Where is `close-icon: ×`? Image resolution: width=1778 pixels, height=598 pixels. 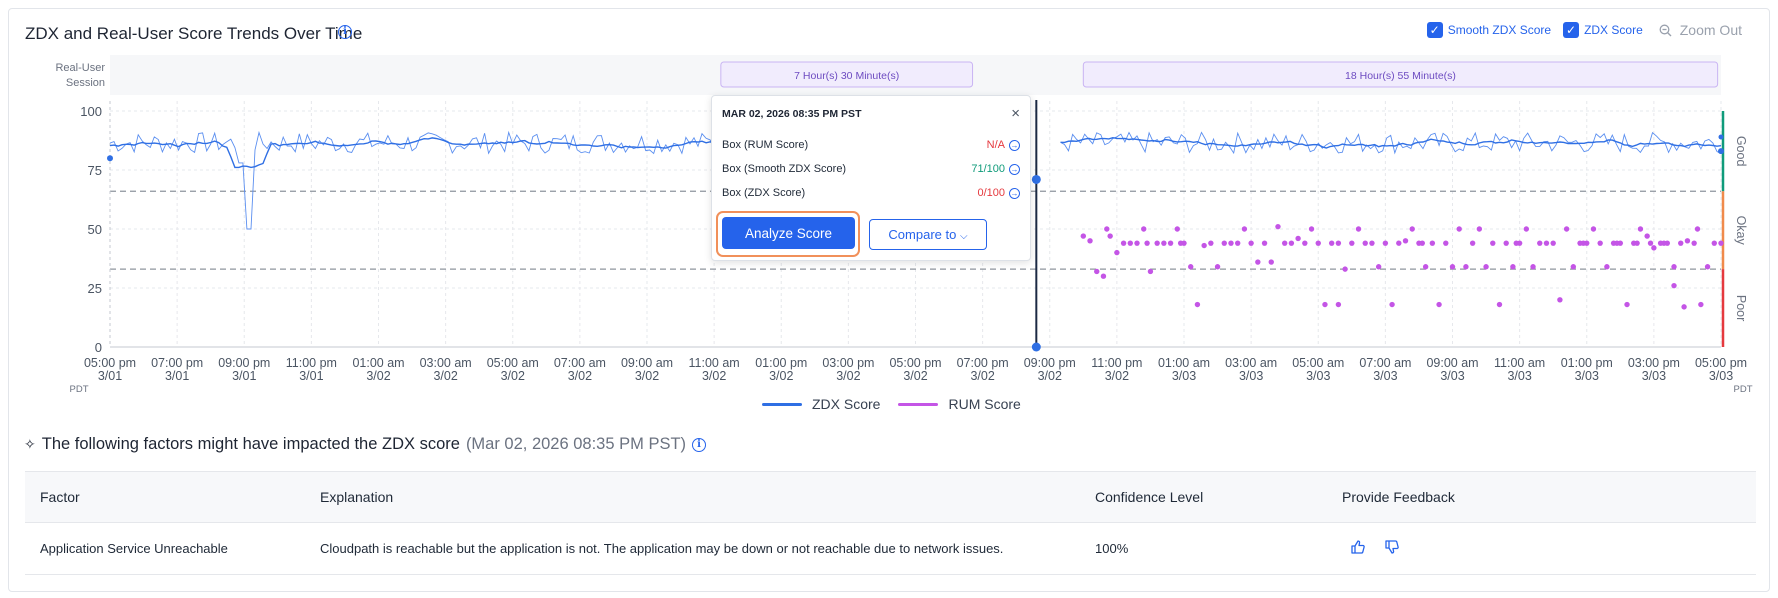
close-icon: × is located at coordinates (1015, 113).